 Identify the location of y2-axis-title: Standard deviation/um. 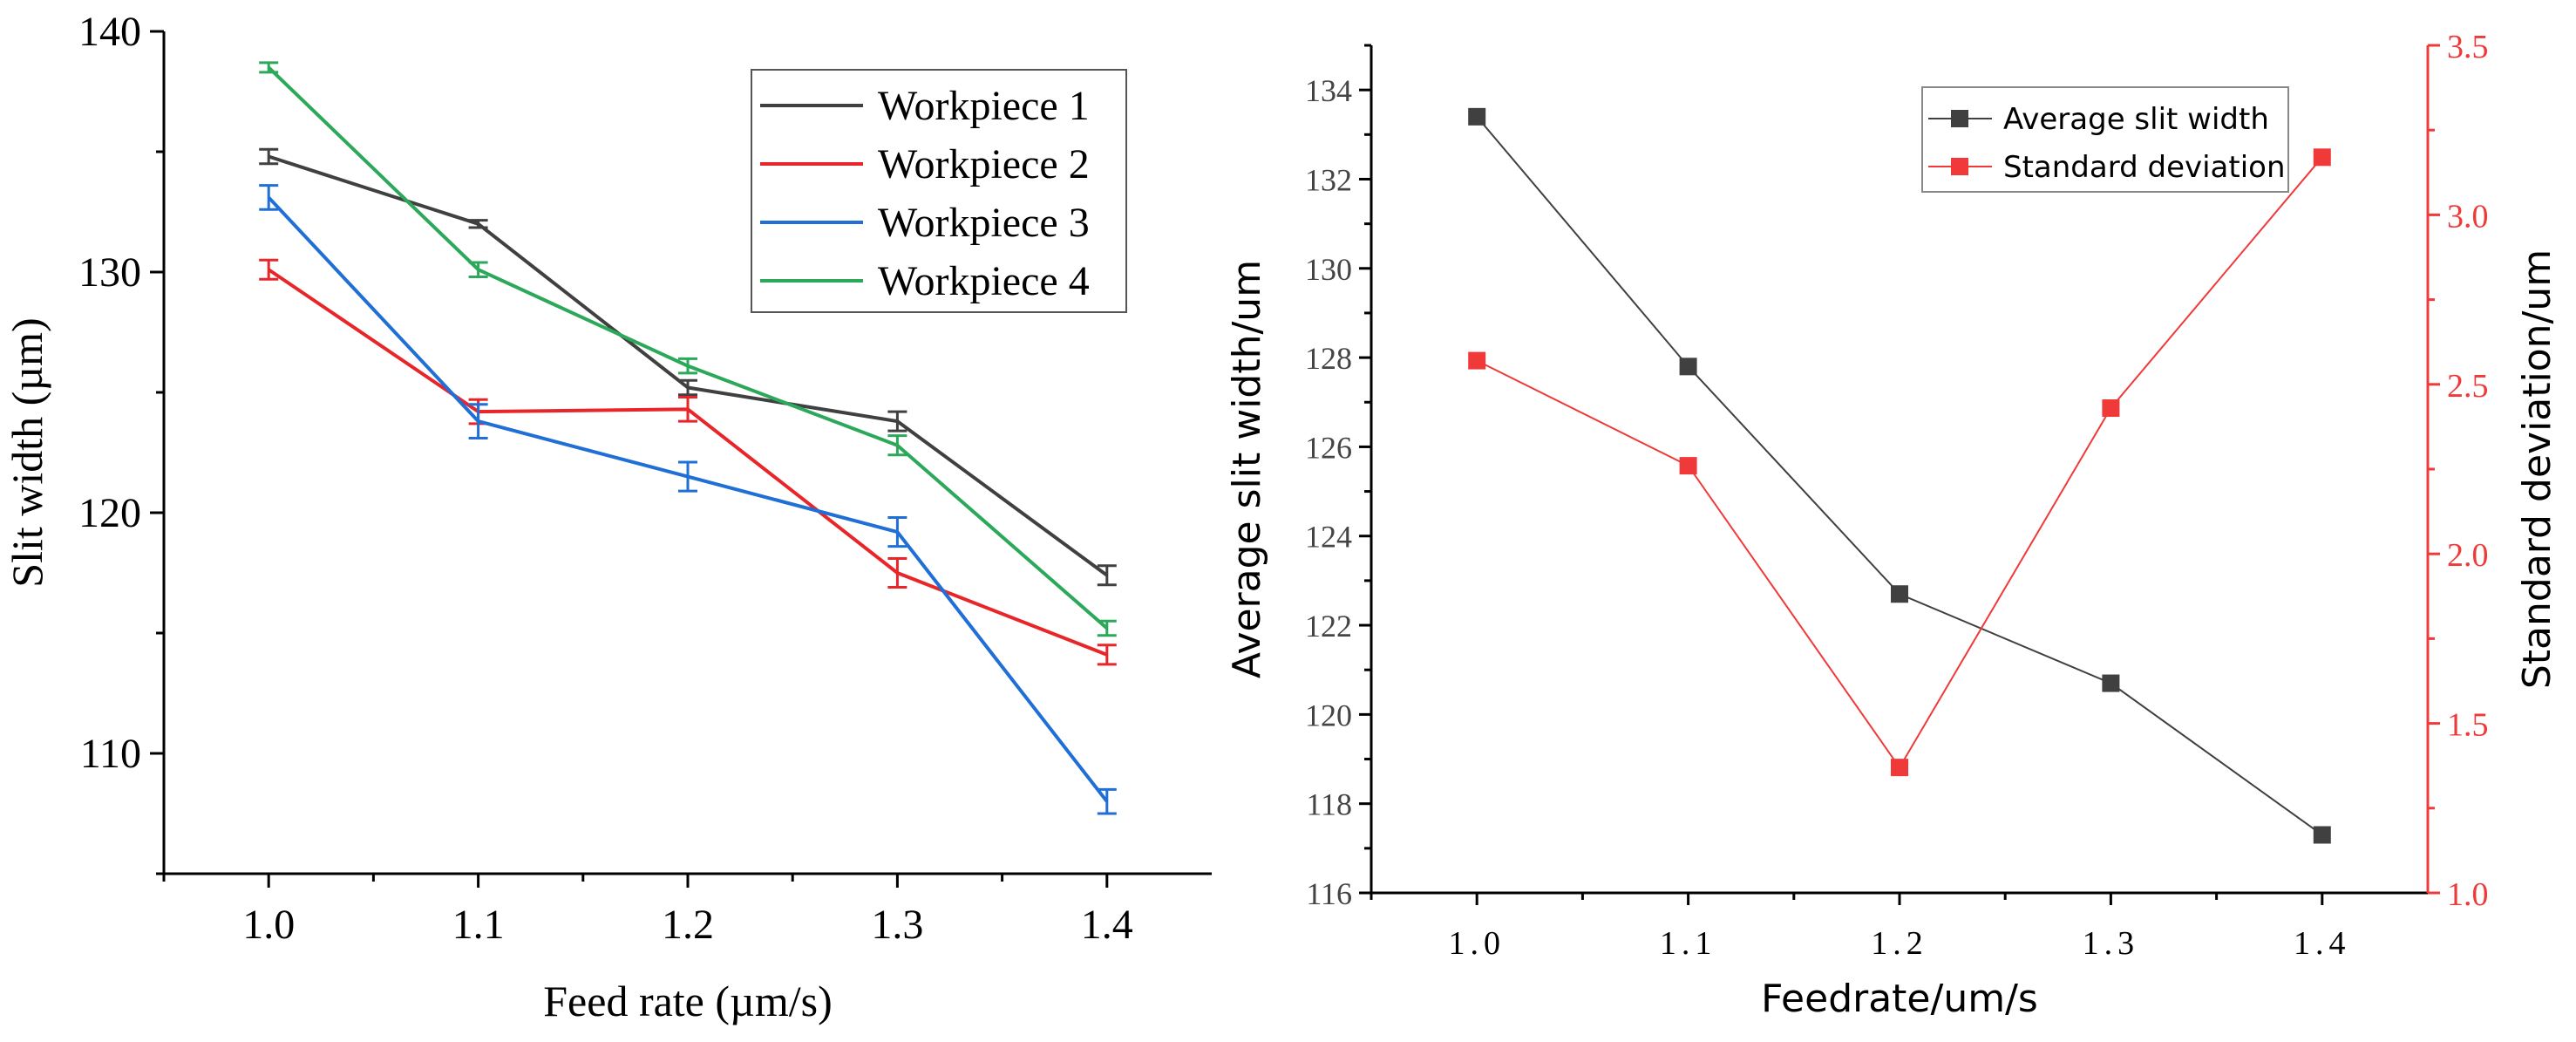
(2537, 469).